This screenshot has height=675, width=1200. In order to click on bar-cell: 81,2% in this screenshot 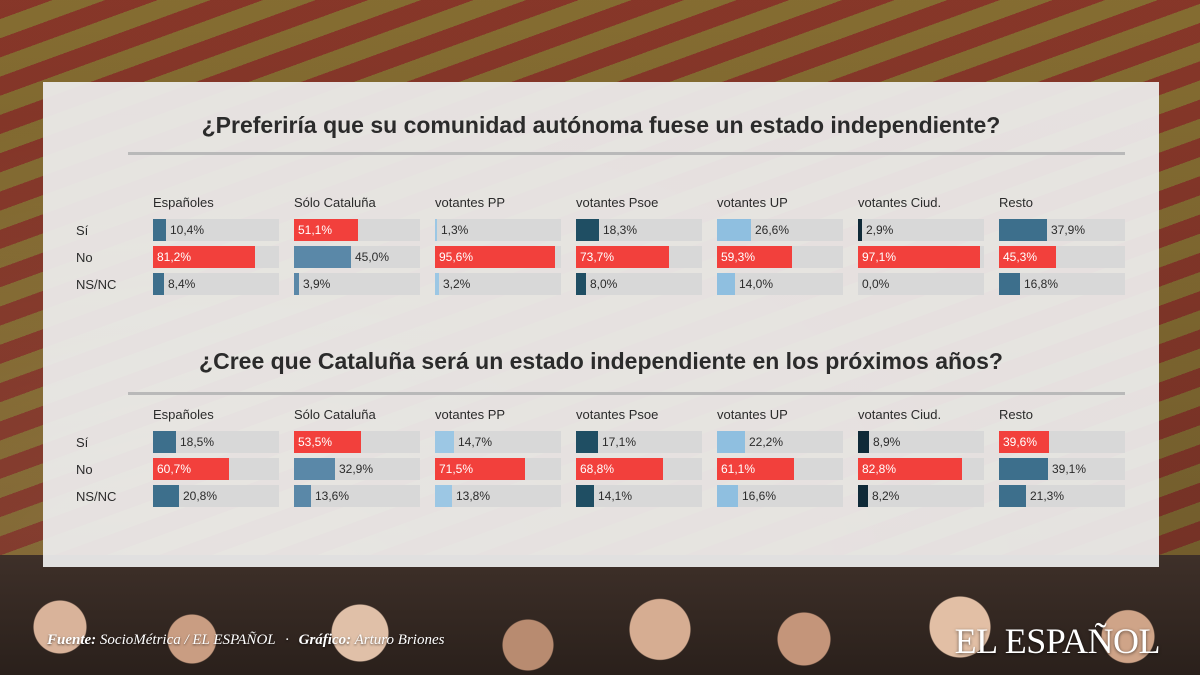, I will do `click(216, 257)`.